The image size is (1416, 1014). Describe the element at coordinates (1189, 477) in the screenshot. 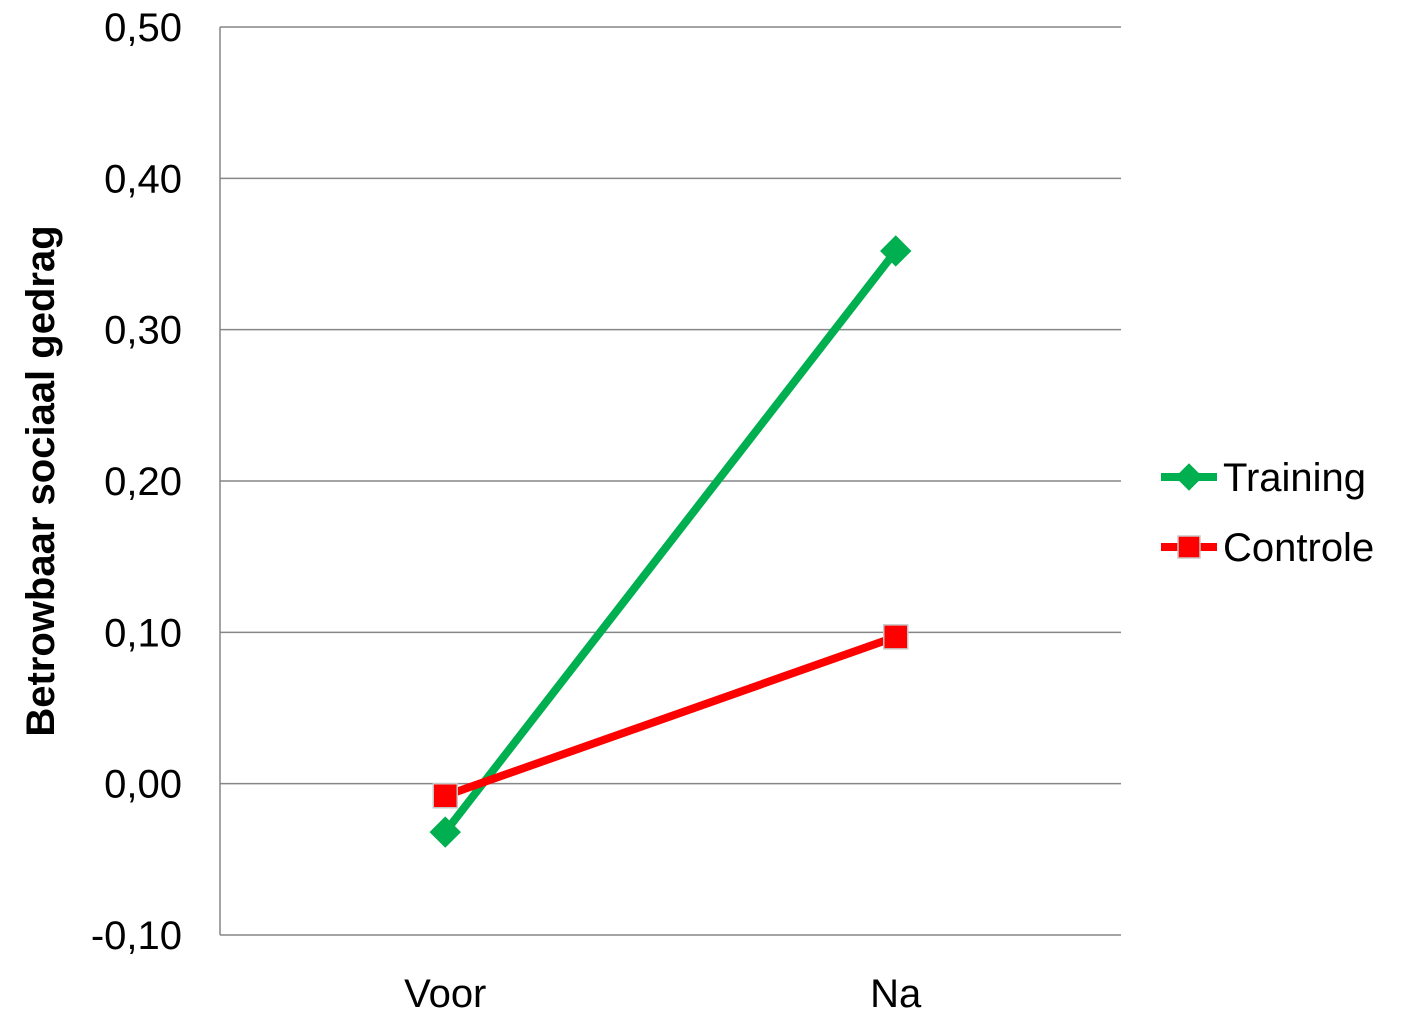

I see `legend-marker-training` at that location.